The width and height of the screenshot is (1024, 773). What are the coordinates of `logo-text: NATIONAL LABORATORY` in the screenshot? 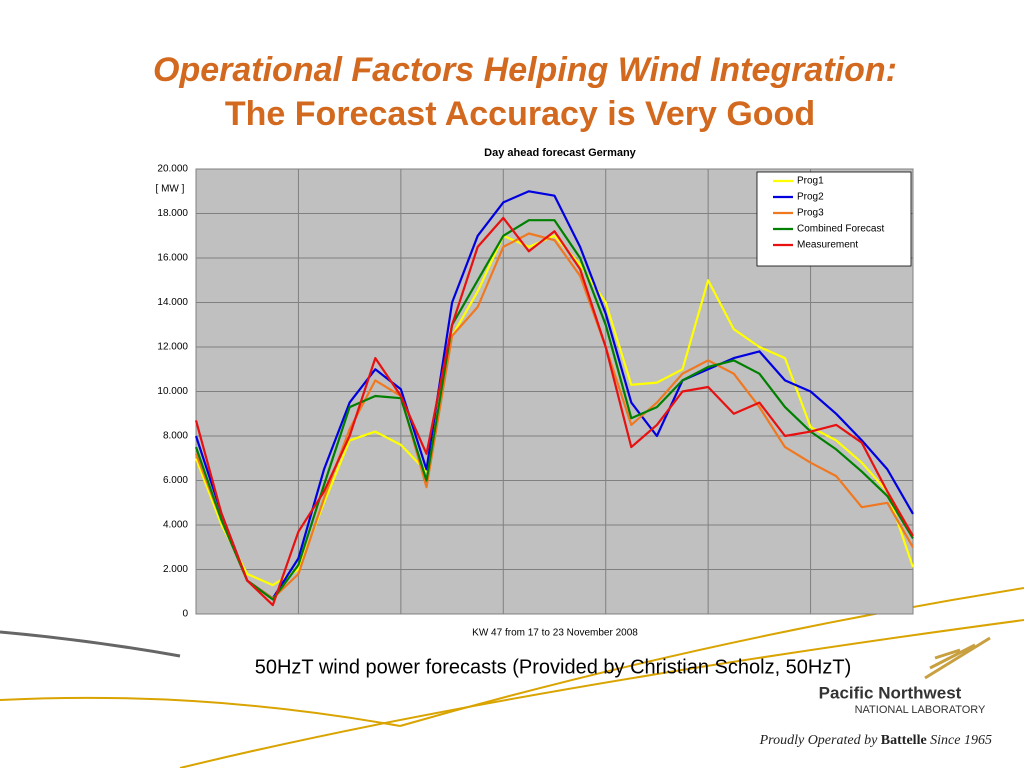 It's located at (920, 710).